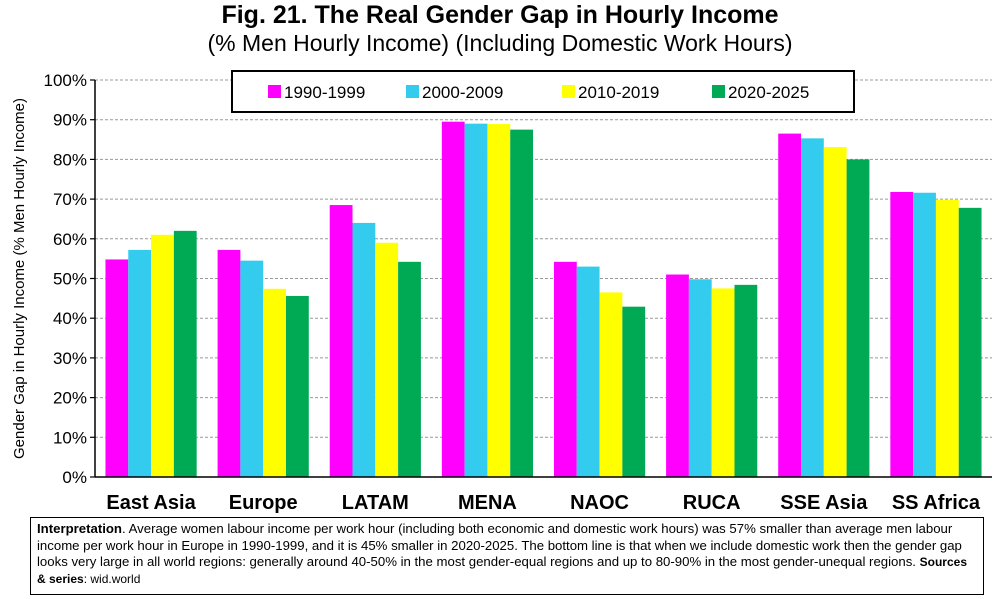  Describe the element at coordinates (117, 368) in the screenshot. I see `bar-east-asia-1990-1999` at that location.